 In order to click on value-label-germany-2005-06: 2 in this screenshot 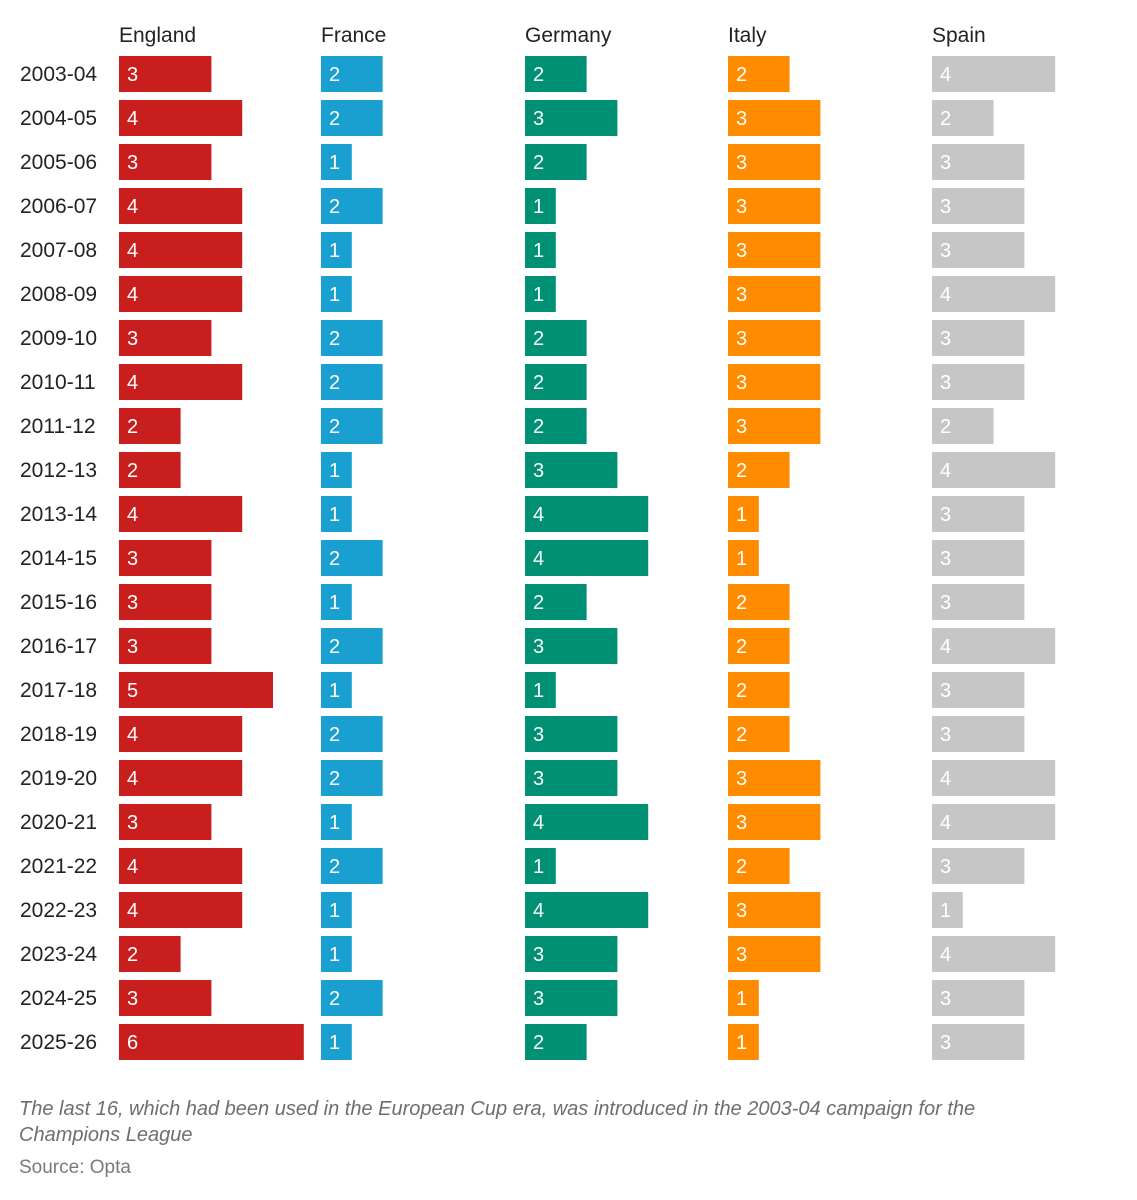, I will do `click(538, 163)`.